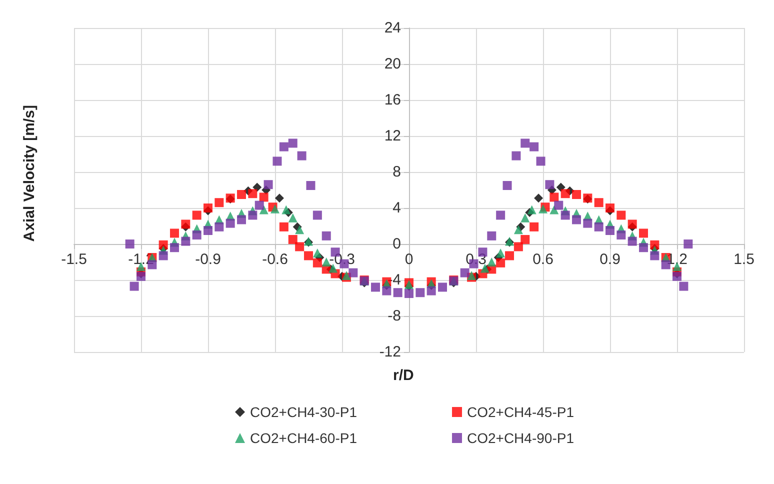 This screenshot has width=774, height=484. What do you see at coordinates (74, 259) in the screenshot?
I see `x-tick-label: -1.5` at bounding box center [74, 259].